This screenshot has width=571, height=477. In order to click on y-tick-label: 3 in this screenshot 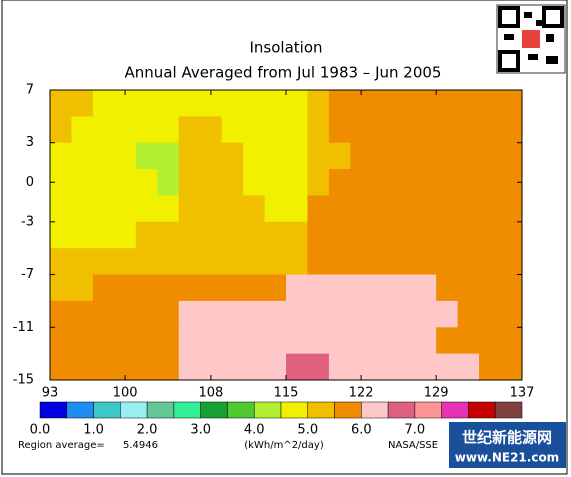, I will do `click(30, 142)`.